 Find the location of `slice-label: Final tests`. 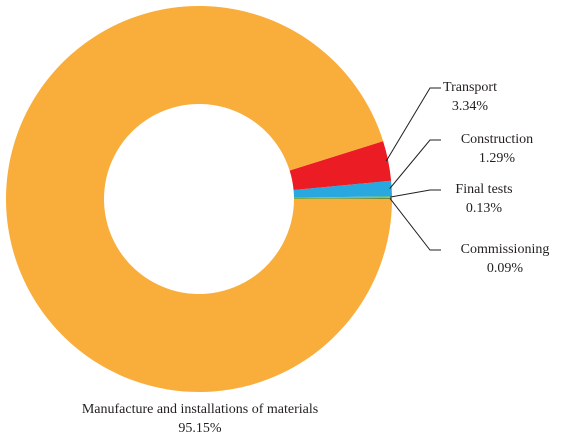

slice-label: Final tests is located at coordinates (483, 189).